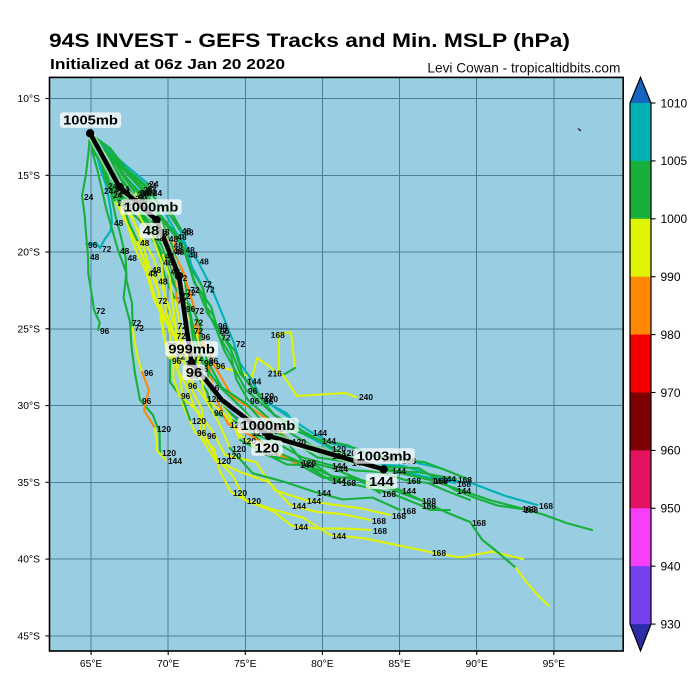 The image size is (700, 700). What do you see at coordinates (366, 397) in the screenshot?
I see `svg-text: 240` at bounding box center [366, 397].